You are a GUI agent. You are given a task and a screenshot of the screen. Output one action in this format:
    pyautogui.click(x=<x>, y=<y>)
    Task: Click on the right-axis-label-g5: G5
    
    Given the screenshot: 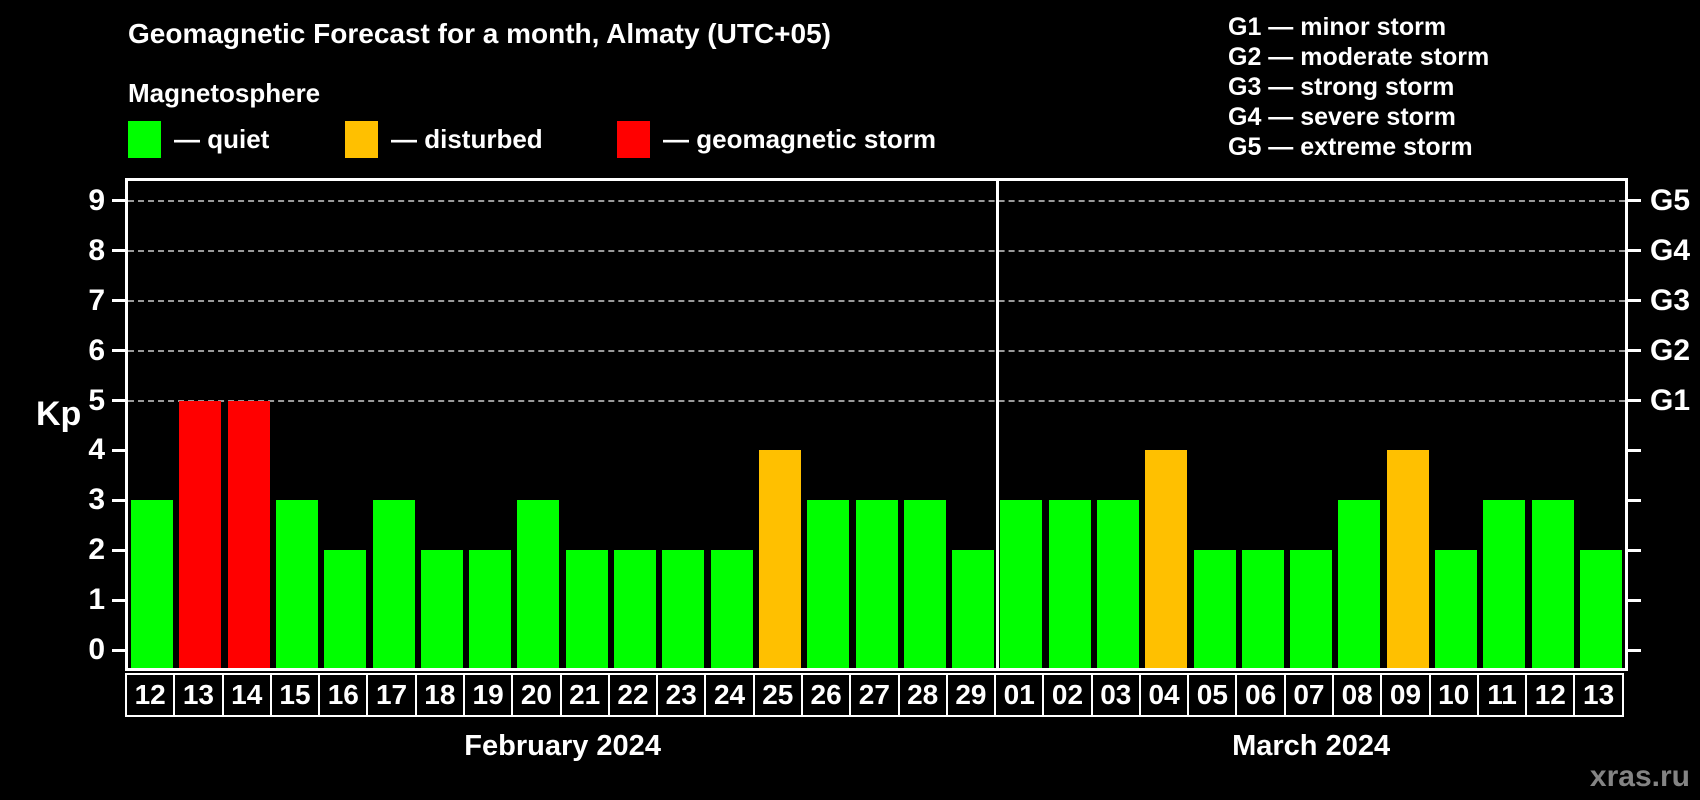 What is the action you would take?
    pyautogui.click(x=1670, y=200)
    